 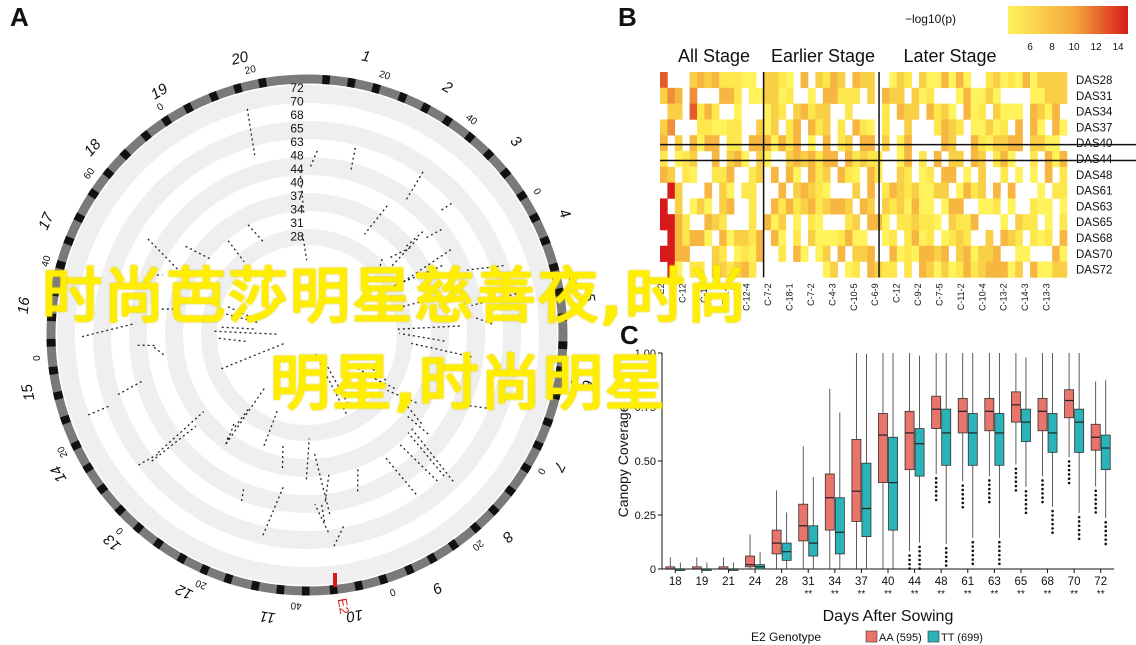 What do you see at coordinates (307, 335) in the screenshot?
I see `inner-circle` at bounding box center [307, 335].